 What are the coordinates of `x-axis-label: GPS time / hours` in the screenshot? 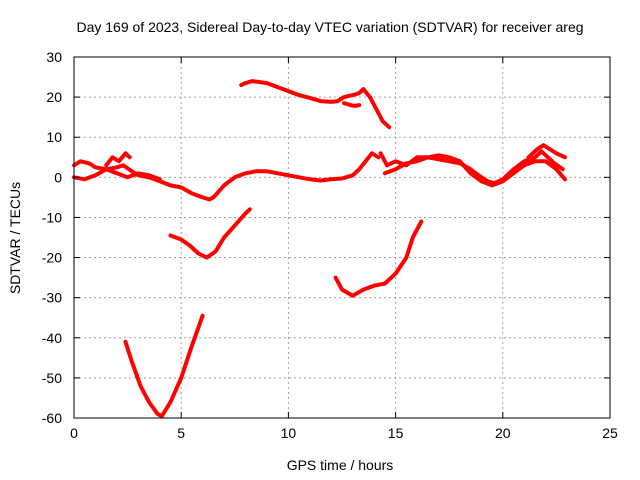 It's located at (340, 465).